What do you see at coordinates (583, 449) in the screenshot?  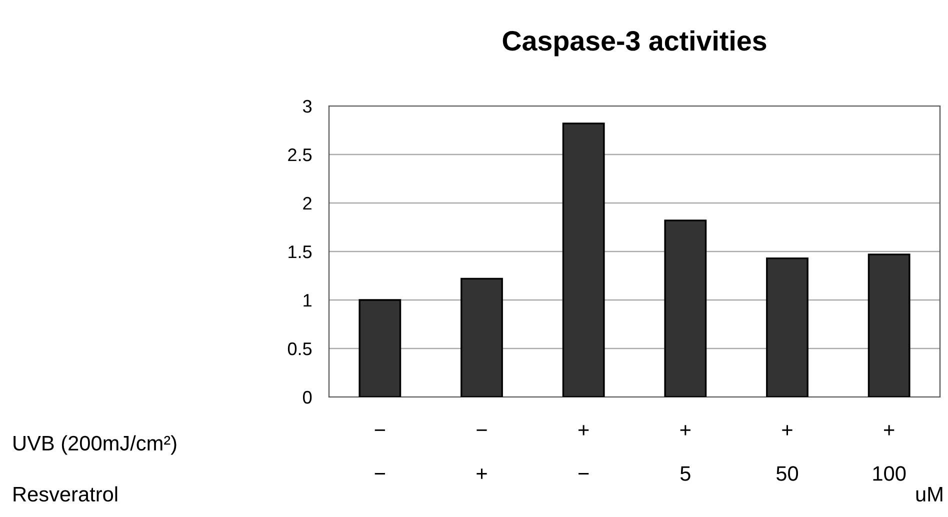 I see `category-label: + −` at bounding box center [583, 449].